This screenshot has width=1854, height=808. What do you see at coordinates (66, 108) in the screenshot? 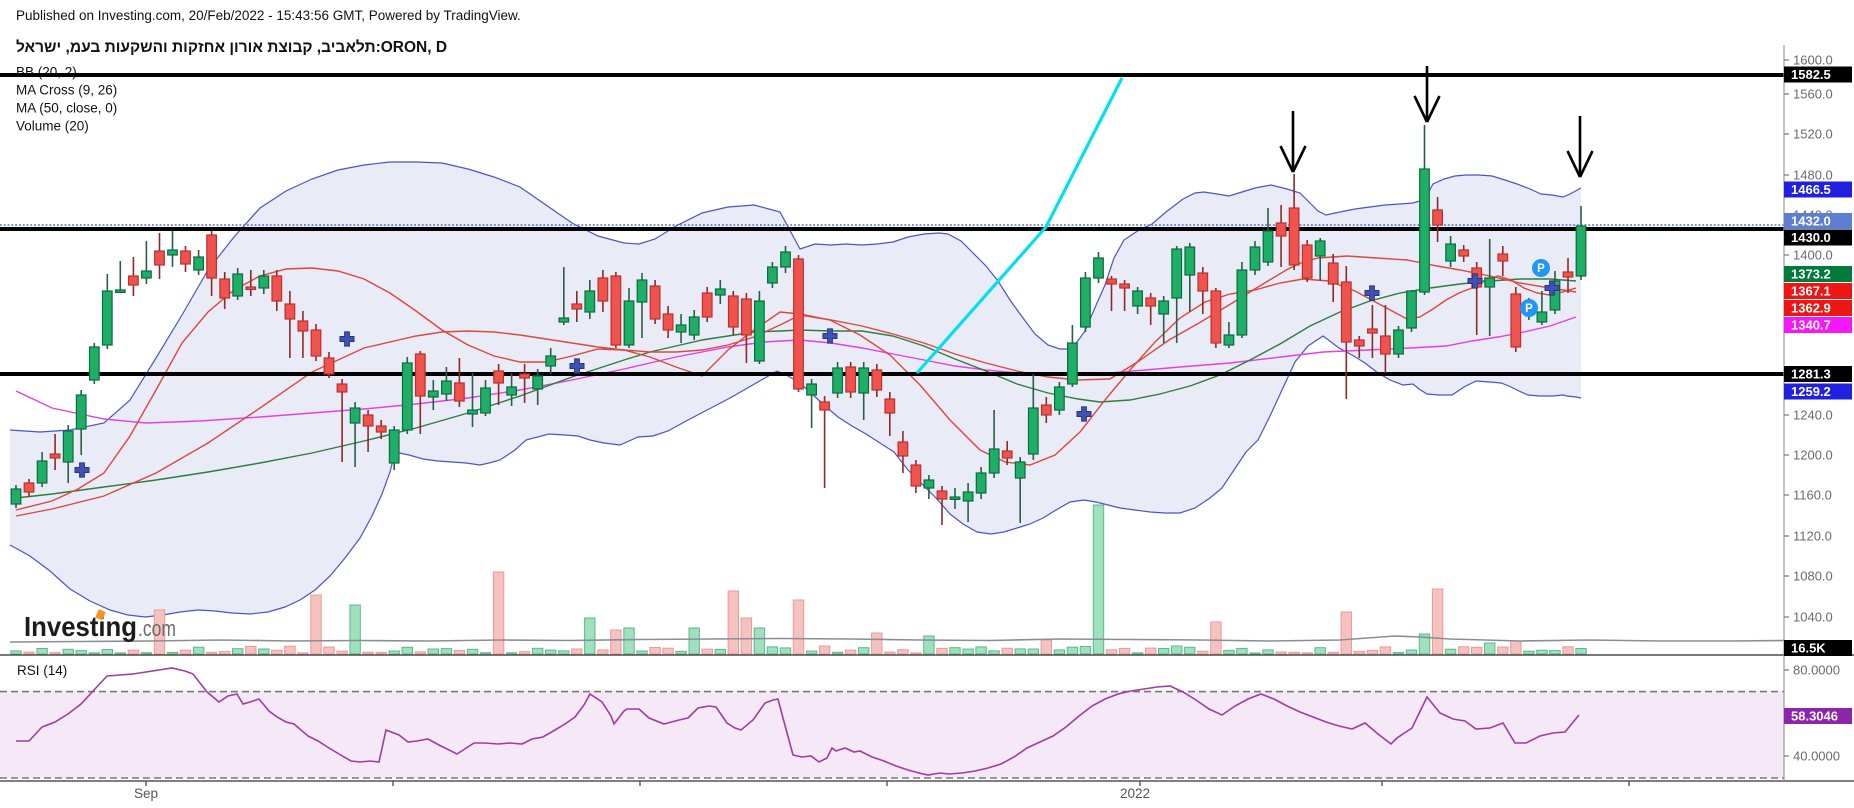
I see `svg-text: MA (50, close, 0)` at bounding box center [66, 108].